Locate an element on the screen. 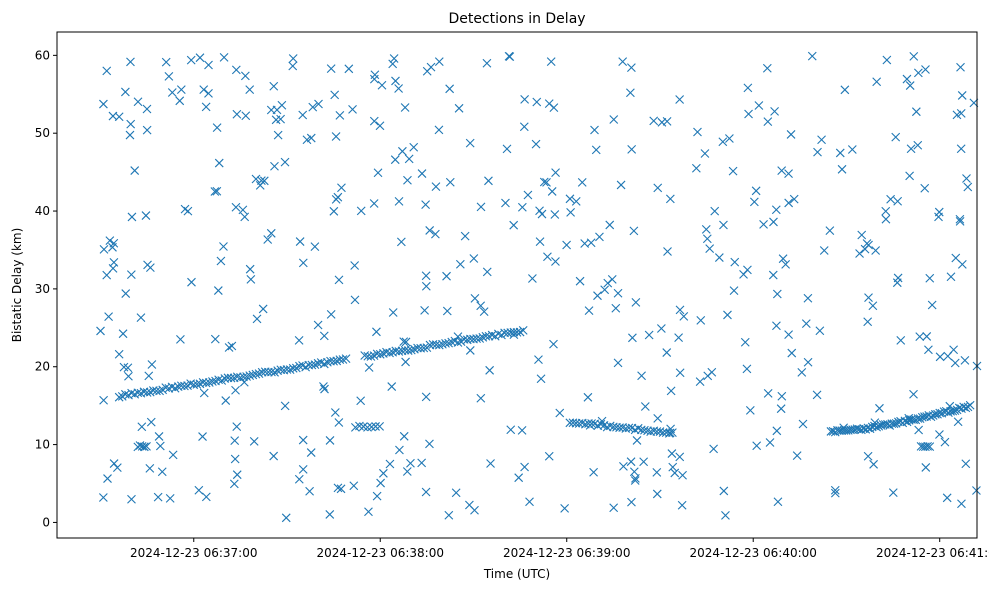  y-tick-label: 40 is located at coordinates (42, 211).